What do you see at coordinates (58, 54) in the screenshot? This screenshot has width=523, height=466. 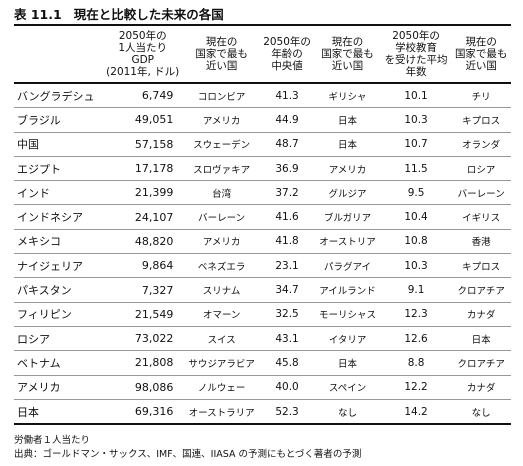 I see `corner-cell` at bounding box center [58, 54].